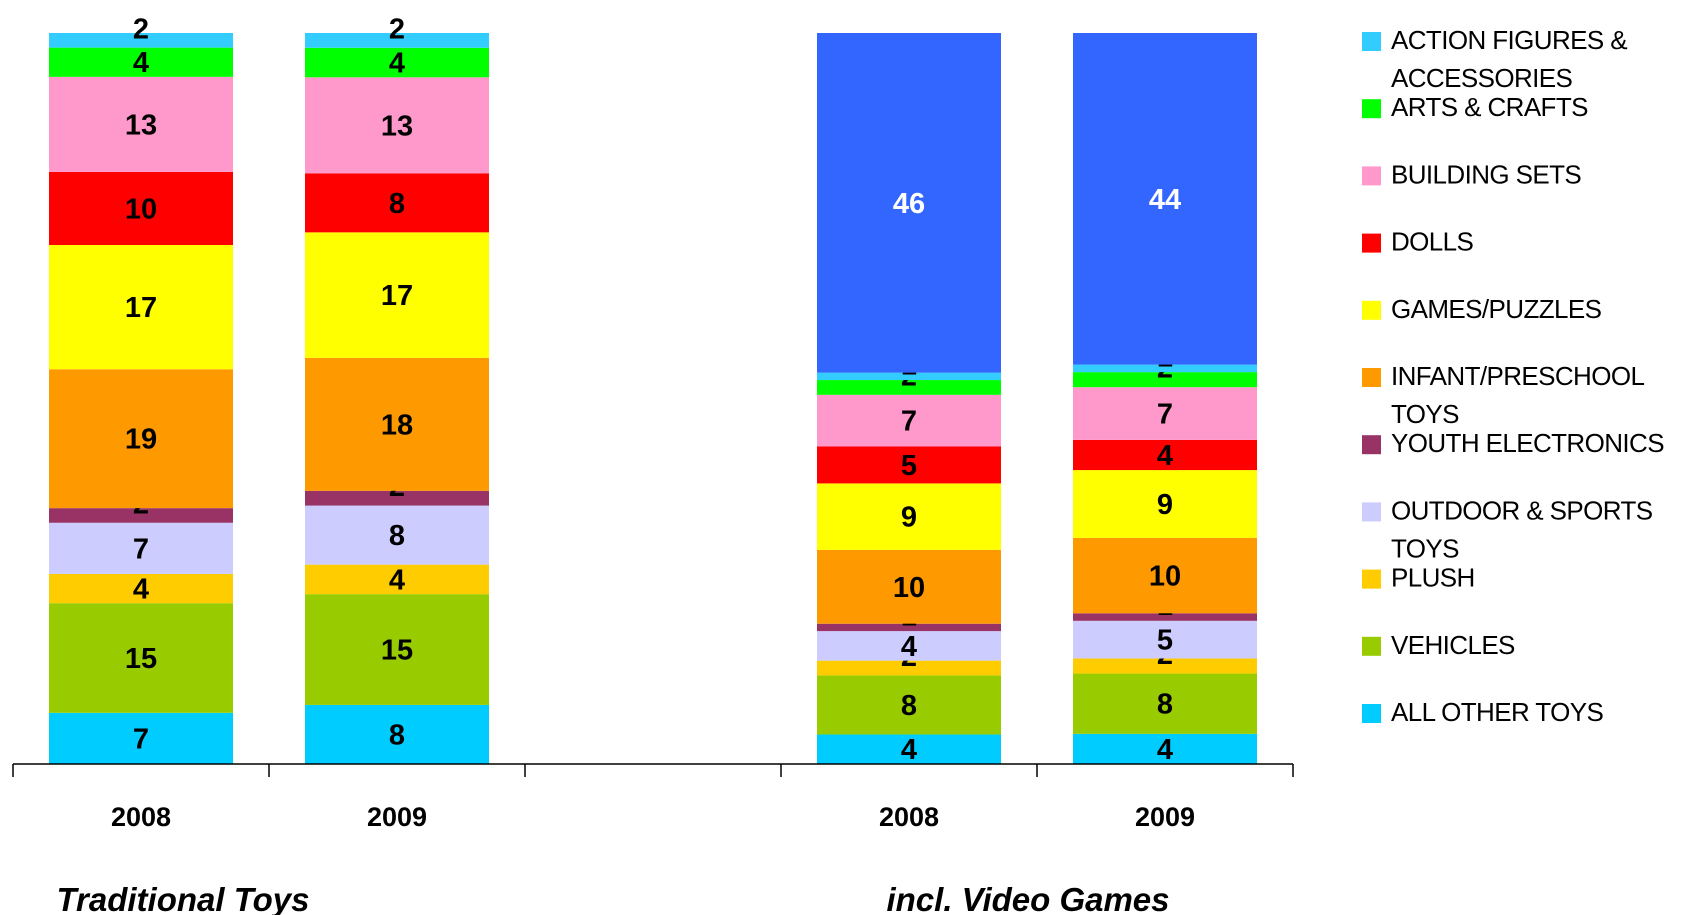  Describe the element at coordinates (1453, 645) in the screenshot. I see `legend-item: VEHICLES` at that location.